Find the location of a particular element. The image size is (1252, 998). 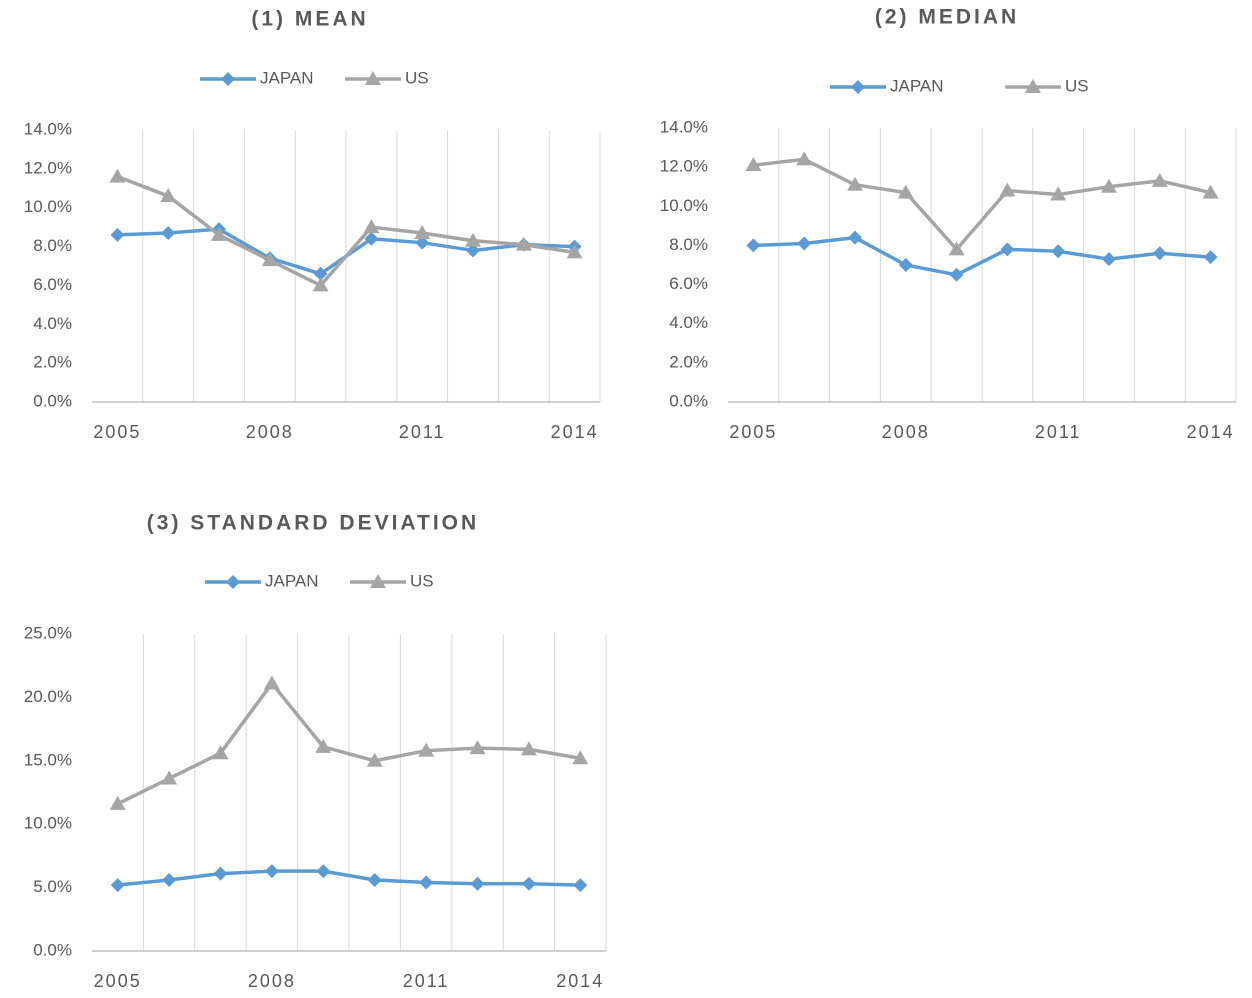

y-tick-label: 15.0% is located at coordinates (48, 759).